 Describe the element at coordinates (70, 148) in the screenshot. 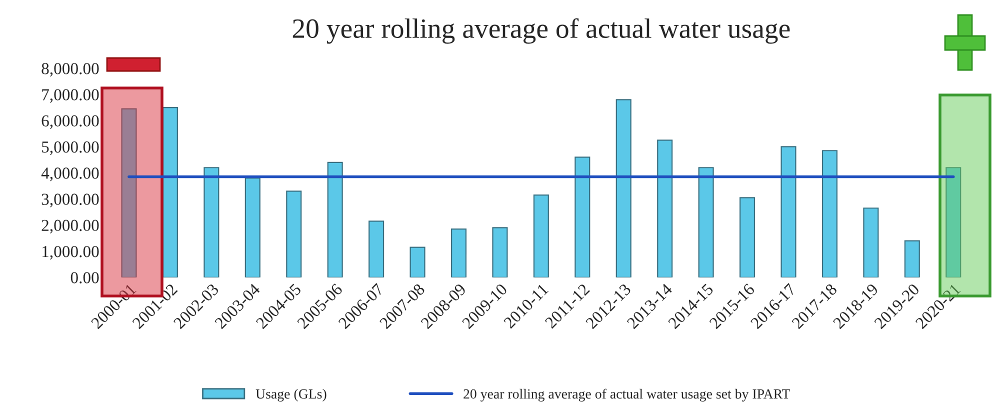

I see `y-tick-label: 5,000.00` at that location.